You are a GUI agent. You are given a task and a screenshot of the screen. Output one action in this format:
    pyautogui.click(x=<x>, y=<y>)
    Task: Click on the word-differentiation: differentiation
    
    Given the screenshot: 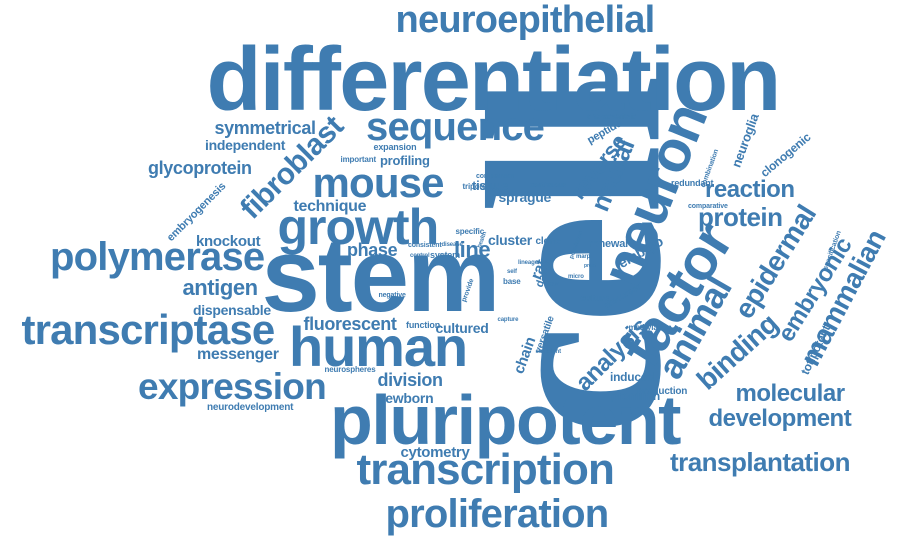 What is the action you would take?
    pyautogui.click(x=494, y=80)
    